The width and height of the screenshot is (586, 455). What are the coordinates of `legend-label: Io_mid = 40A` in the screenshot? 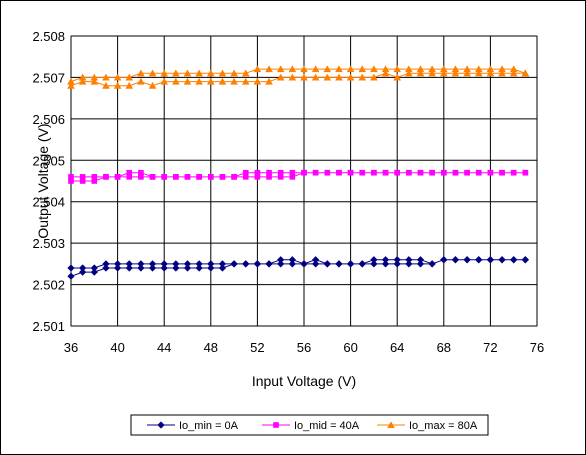 It's located at (327, 426).